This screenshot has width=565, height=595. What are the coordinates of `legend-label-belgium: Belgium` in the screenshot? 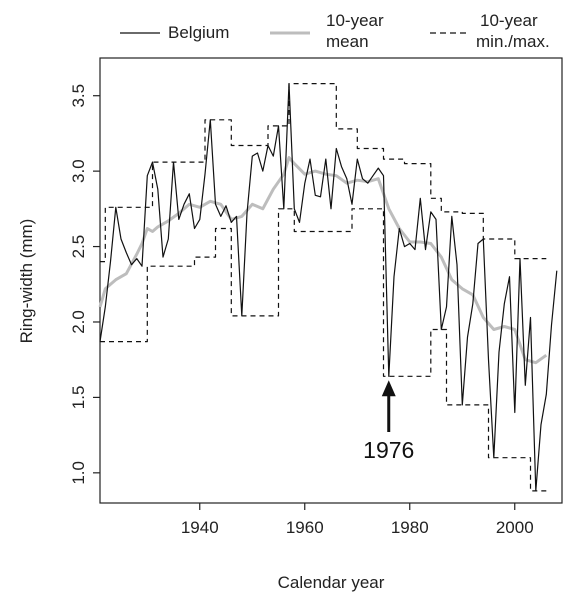 It's located at (198, 32).